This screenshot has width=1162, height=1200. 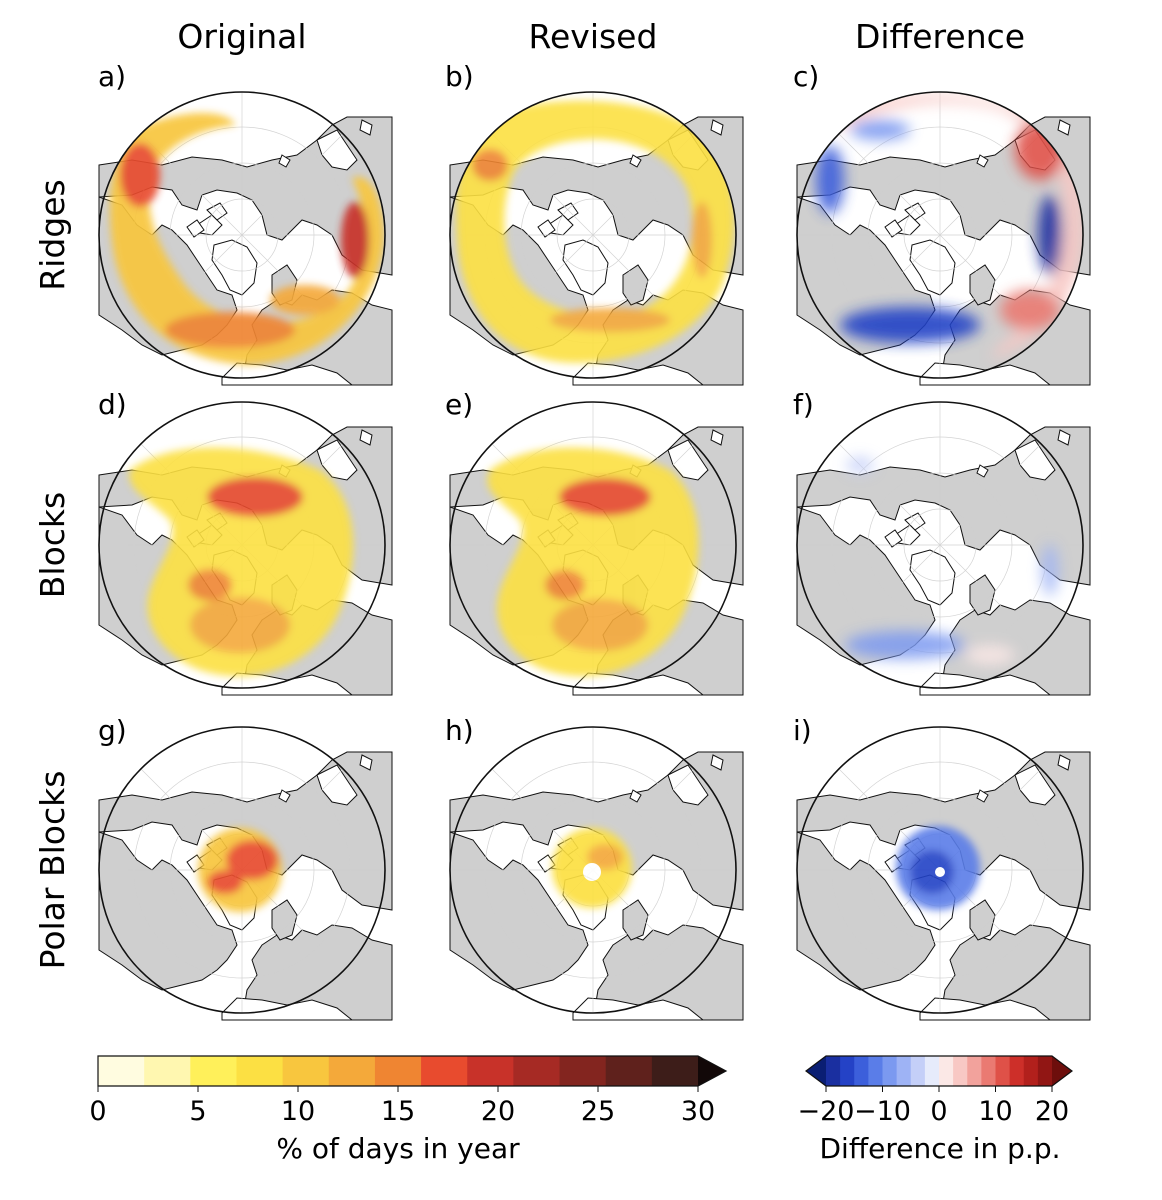 What do you see at coordinates (241, 36) in the screenshot?
I see `column-title-original: Original` at bounding box center [241, 36].